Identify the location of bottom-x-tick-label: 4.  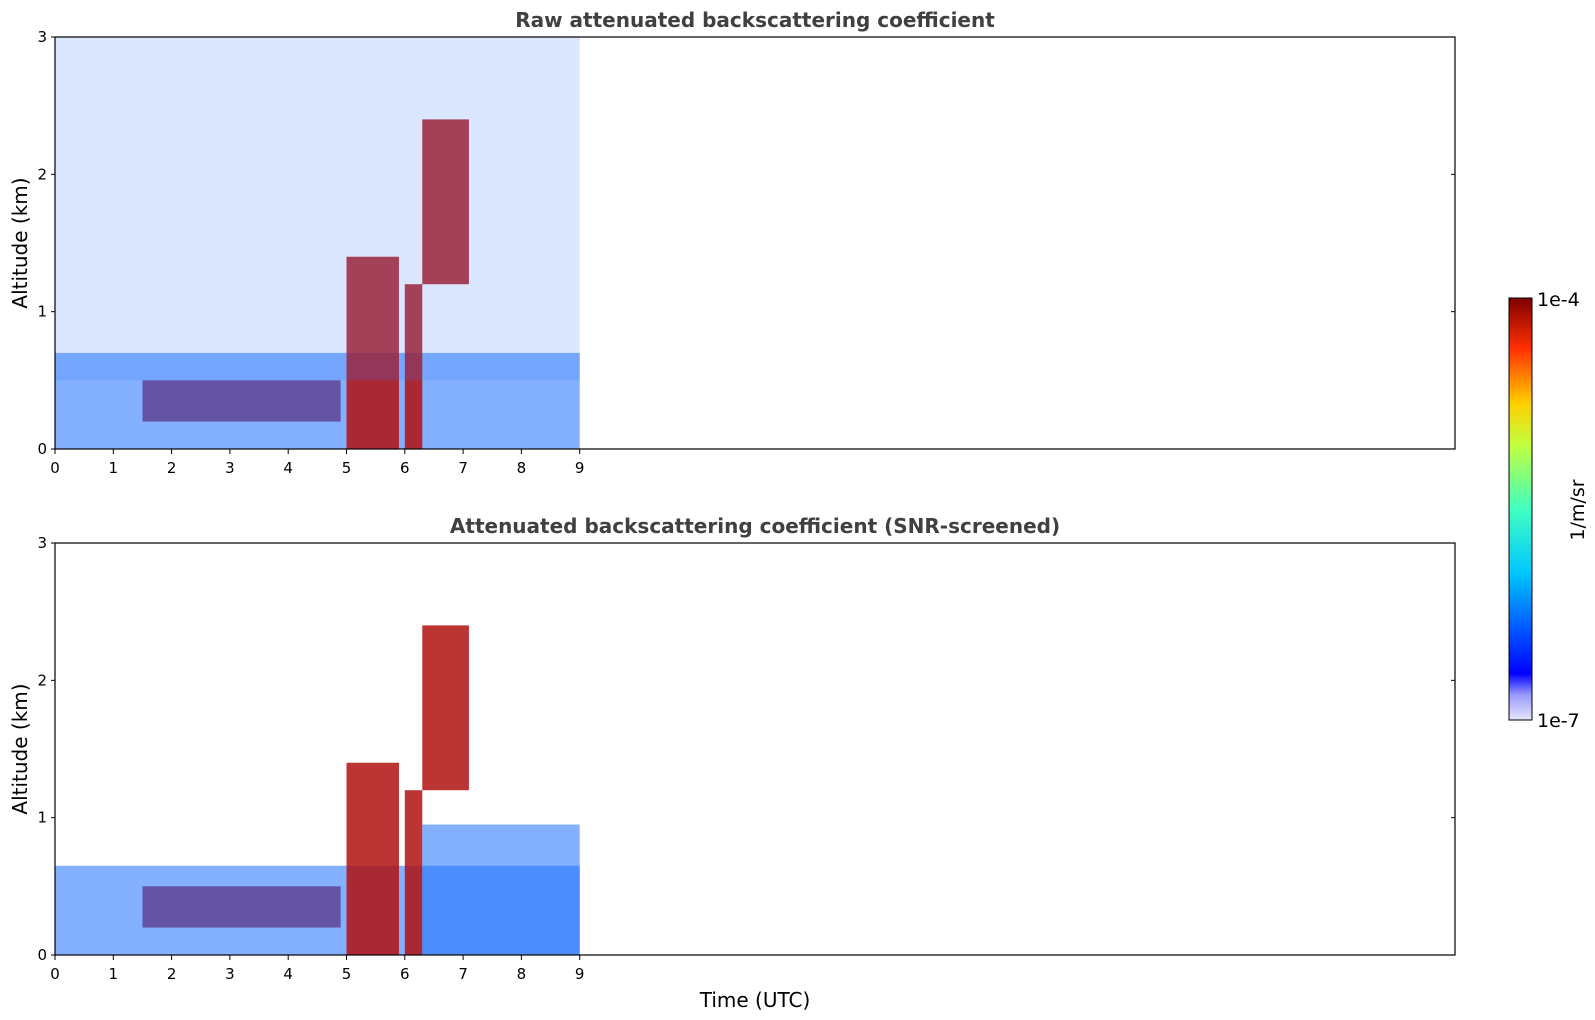
(288, 974).